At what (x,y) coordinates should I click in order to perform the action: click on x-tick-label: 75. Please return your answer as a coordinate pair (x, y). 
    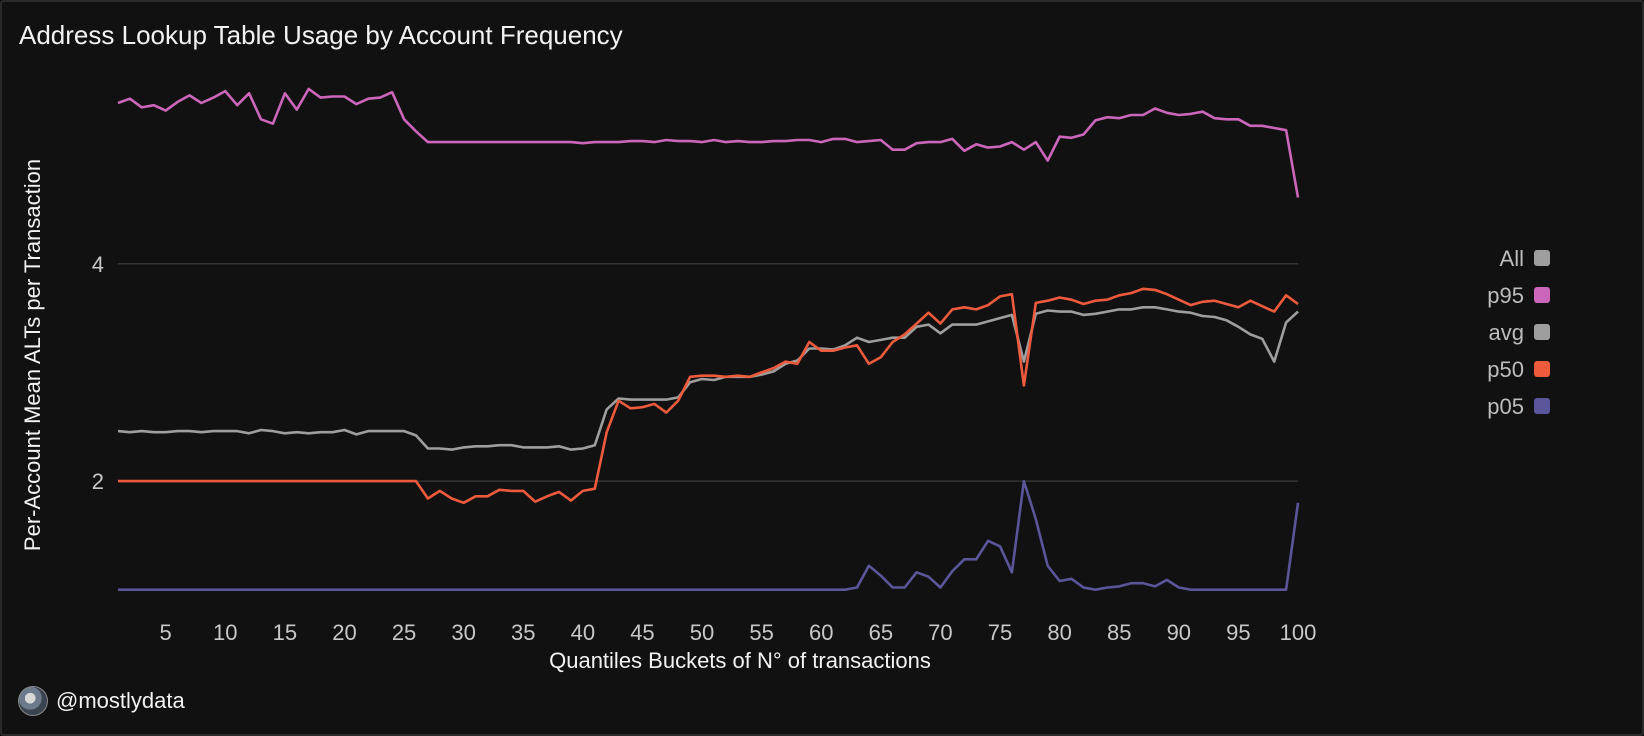
    Looking at the image, I should click on (1000, 632).